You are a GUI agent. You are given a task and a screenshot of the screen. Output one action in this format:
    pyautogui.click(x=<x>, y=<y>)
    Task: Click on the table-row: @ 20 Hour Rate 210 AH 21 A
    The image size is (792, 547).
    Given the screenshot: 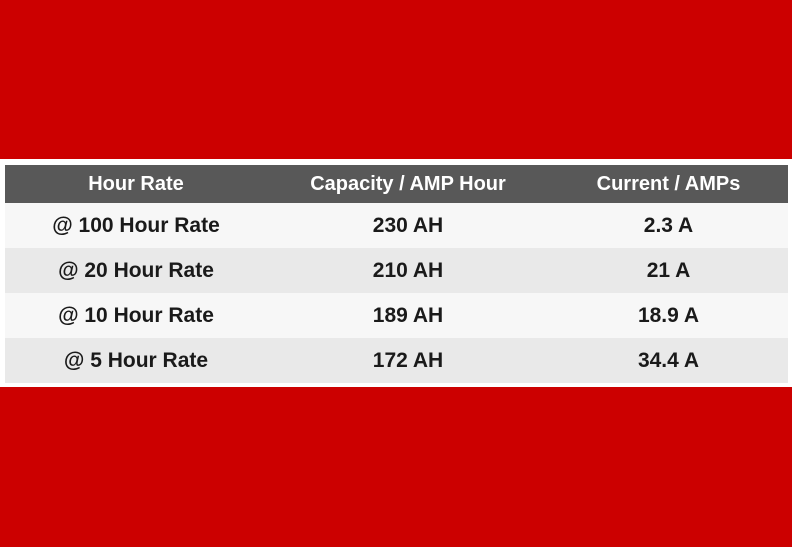 What is the action you would take?
    pyautogui.click(x=396, y=270)
    